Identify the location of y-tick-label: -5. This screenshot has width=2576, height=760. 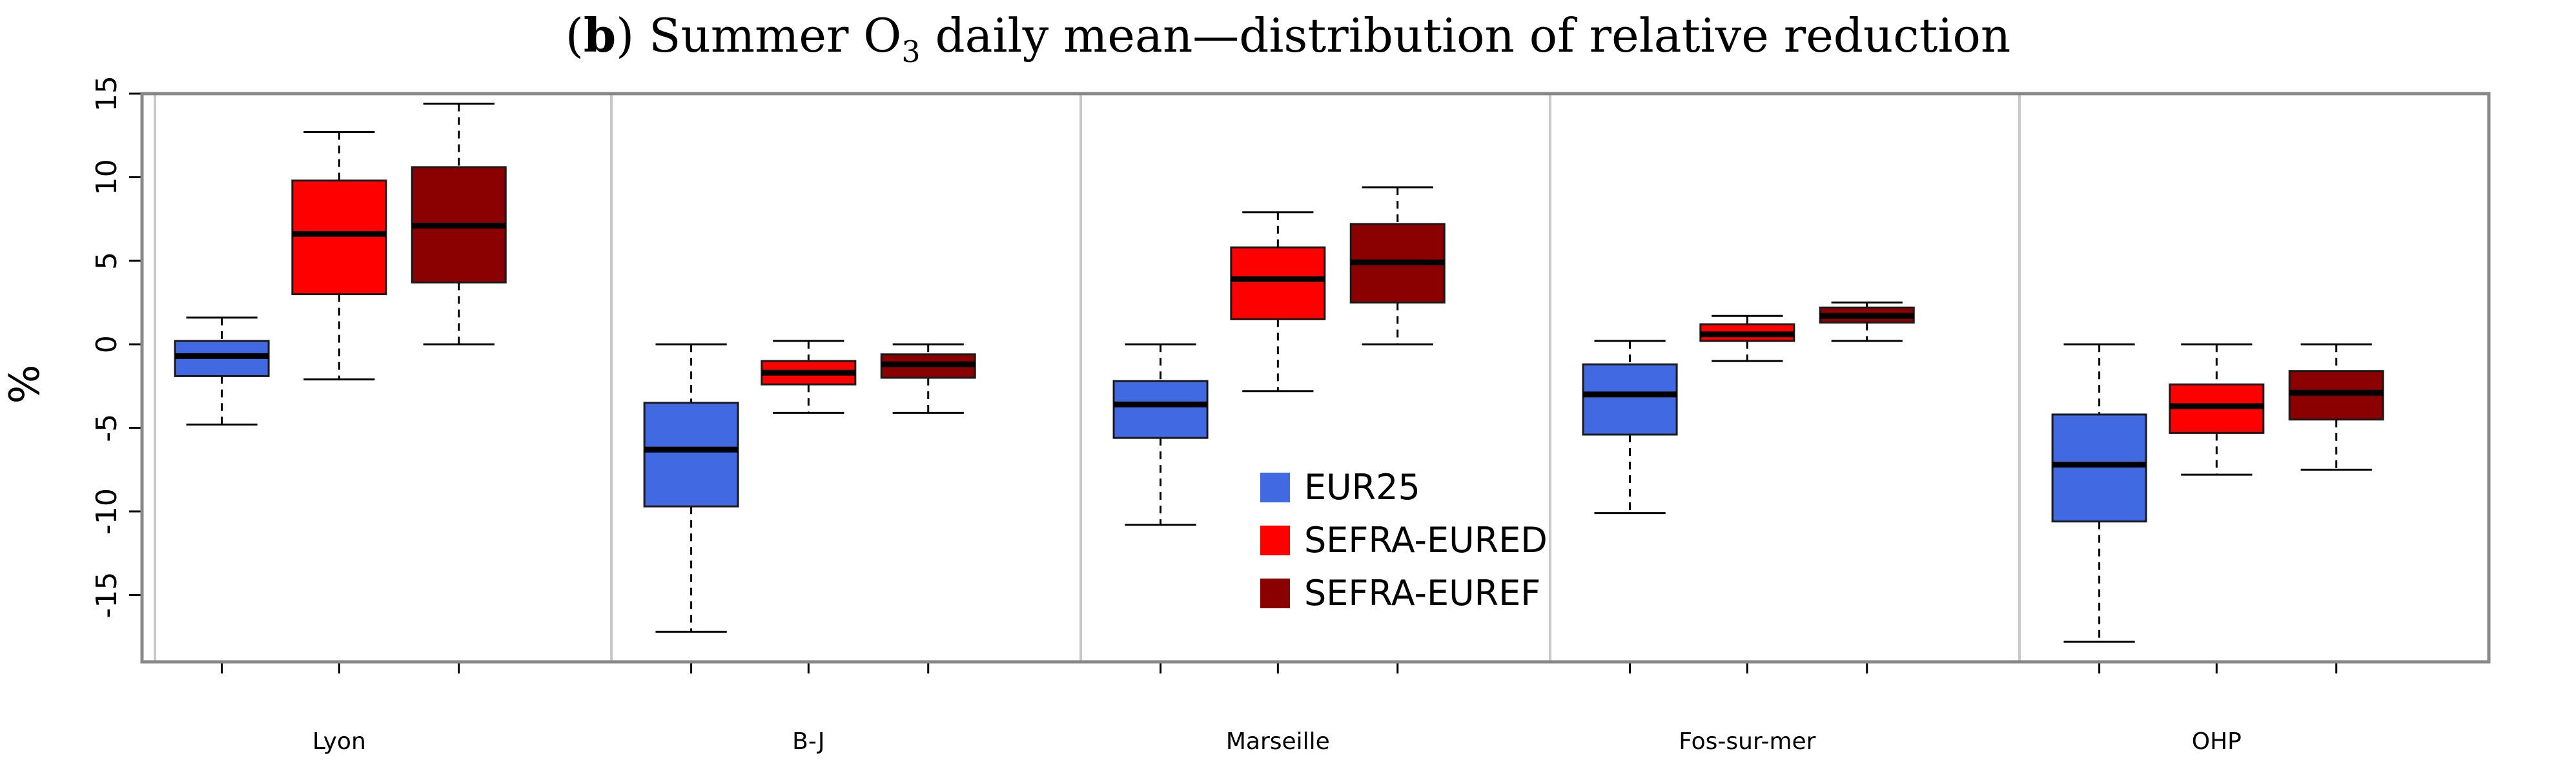
(106, 428).